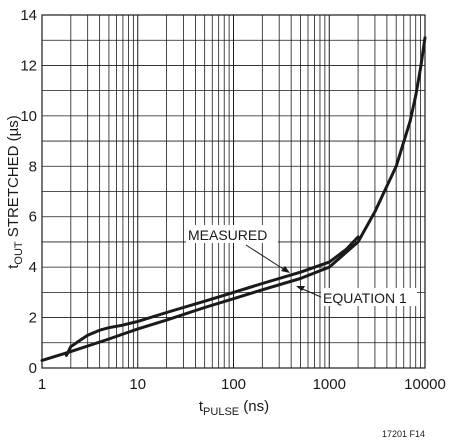 The width and height of the screenshot is (450, 445). I want to click on y-axis-label: tOUT STRETCHED (µs), so click(15, 192).